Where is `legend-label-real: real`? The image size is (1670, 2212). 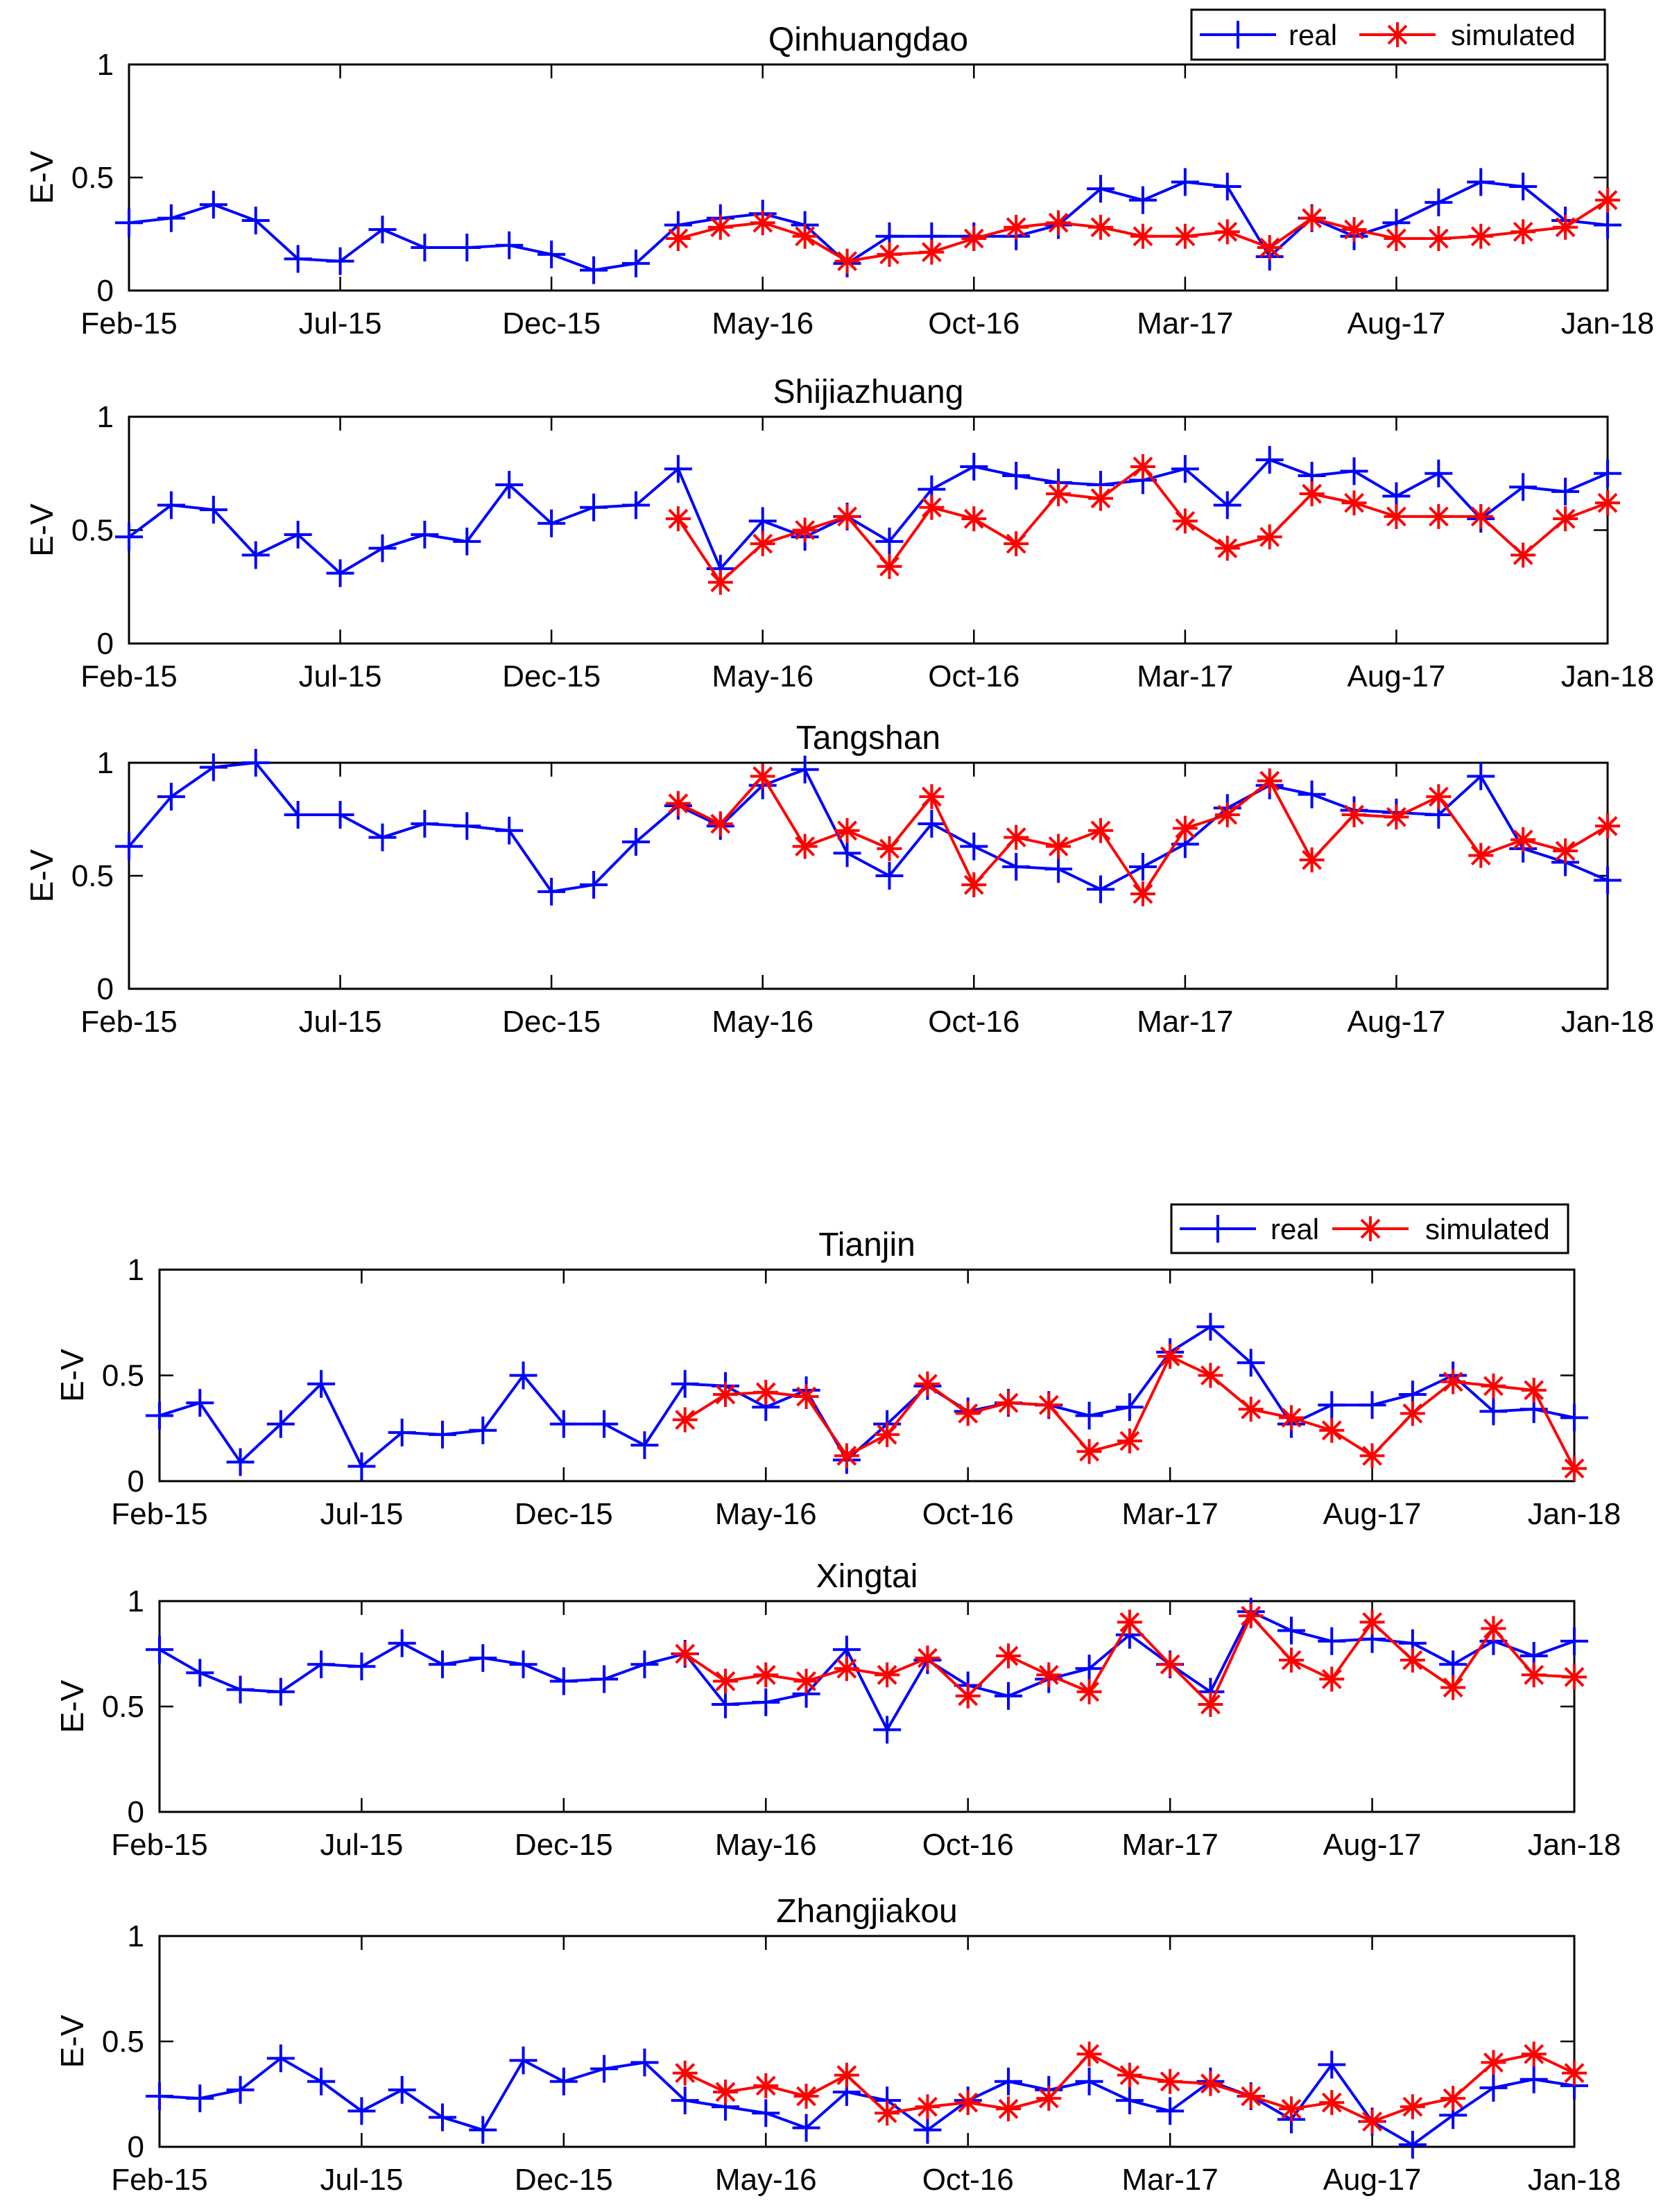
legend-label-real: real is located at coordinates (1295, 1229).